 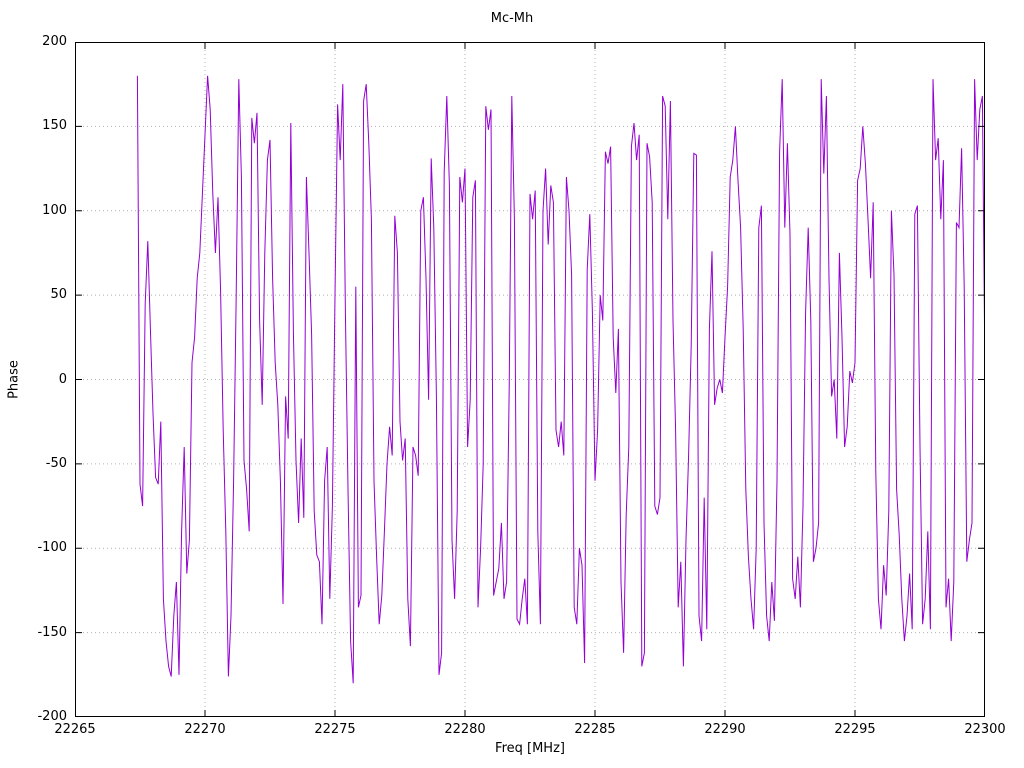 What do you see at coordinates (985, 729) in the screenshot?
I see `x-tick-label: 22300` at bounding box center [985, 729].